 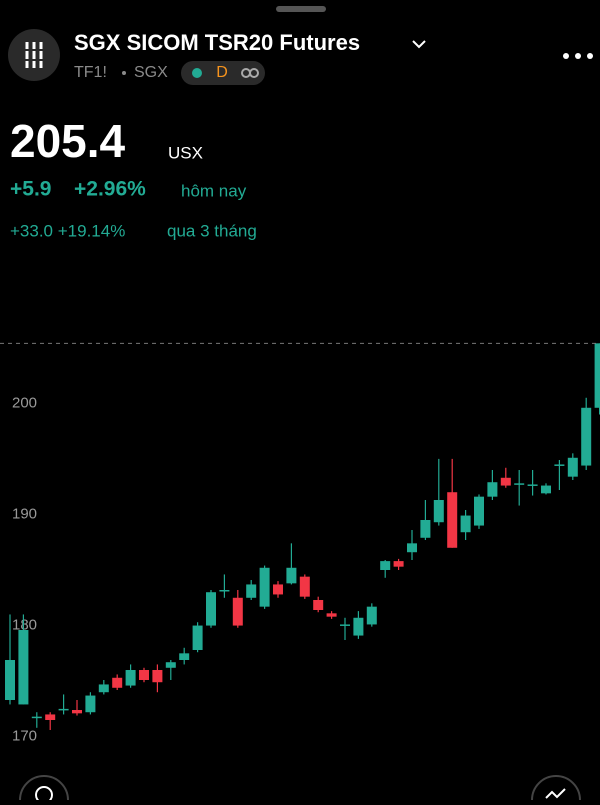 What do you see at coordinates (44, 795) in the screenshot?
I see `alert-icon` at bounding box center [44, 795].